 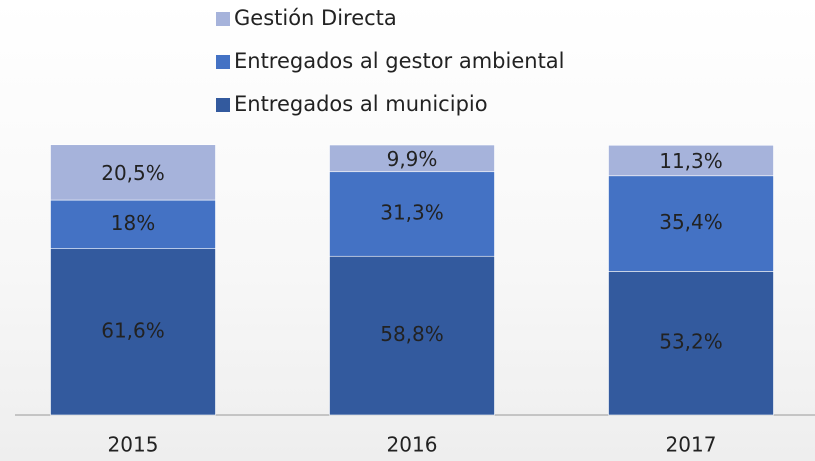 What do you see at coordinates (412, 445) in the screenshot?
I see `x-tick-label: 2016` at bounding box center [412, 445].